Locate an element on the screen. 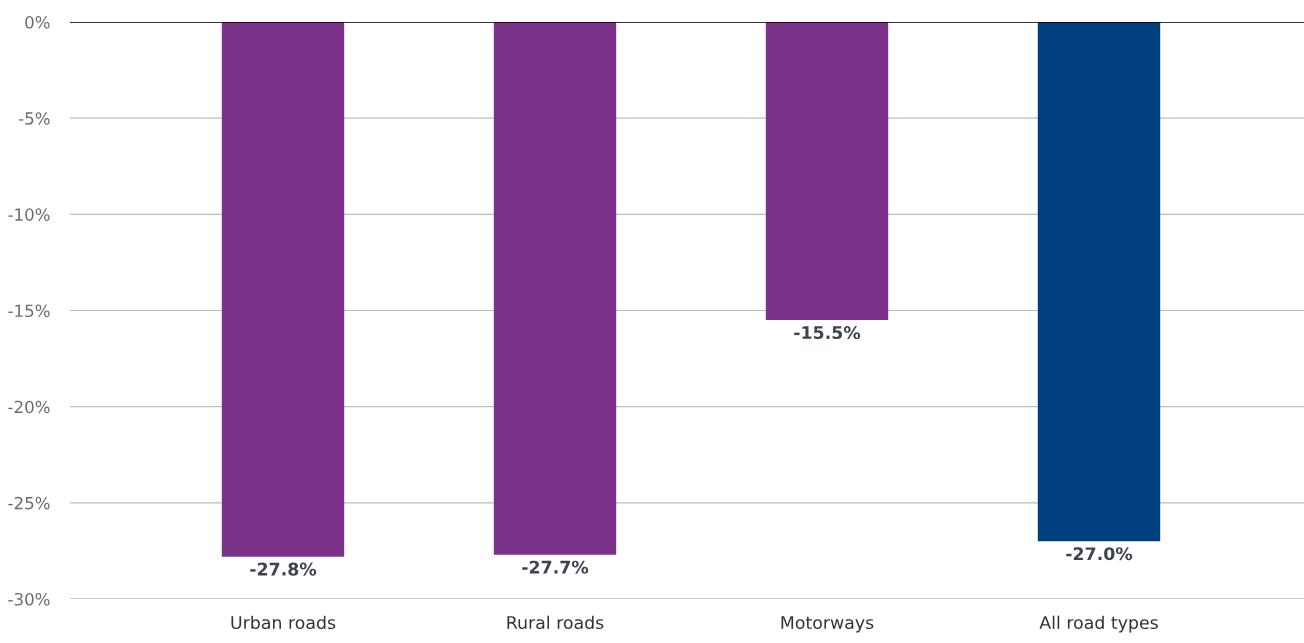 The height and width of the screenshot is (643, 1304). data-label: -27.7% is located at coordinates (555, 567).